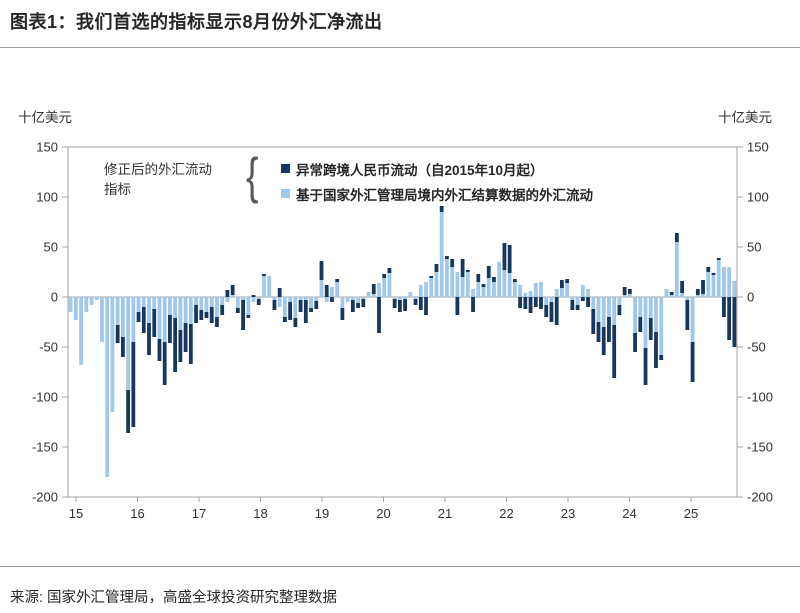 The height and width of the screenshot is (613, 800). What do you see at coordinates (158, 169) in the screenshot?
I see `annotation-line-1: 修正后的外汇流动` at bounding box center [158, 169].